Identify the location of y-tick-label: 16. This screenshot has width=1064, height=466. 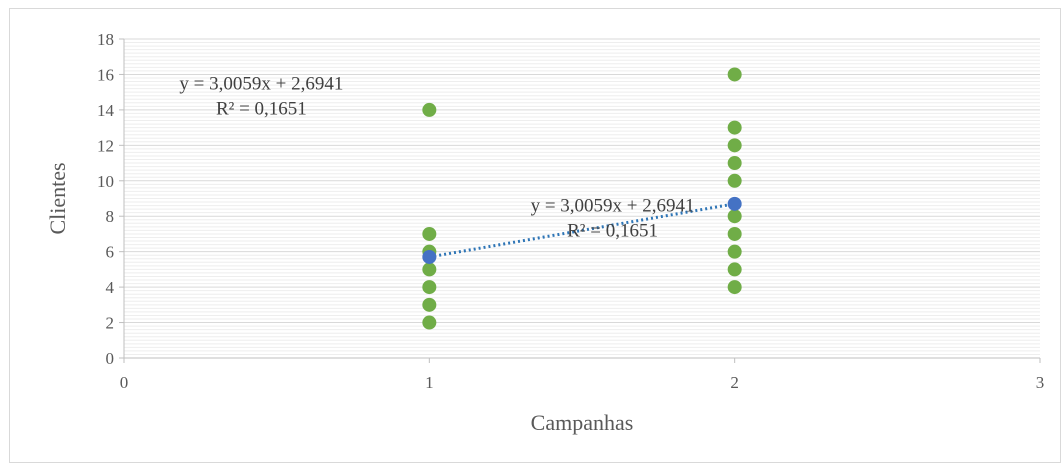
(105, 74).